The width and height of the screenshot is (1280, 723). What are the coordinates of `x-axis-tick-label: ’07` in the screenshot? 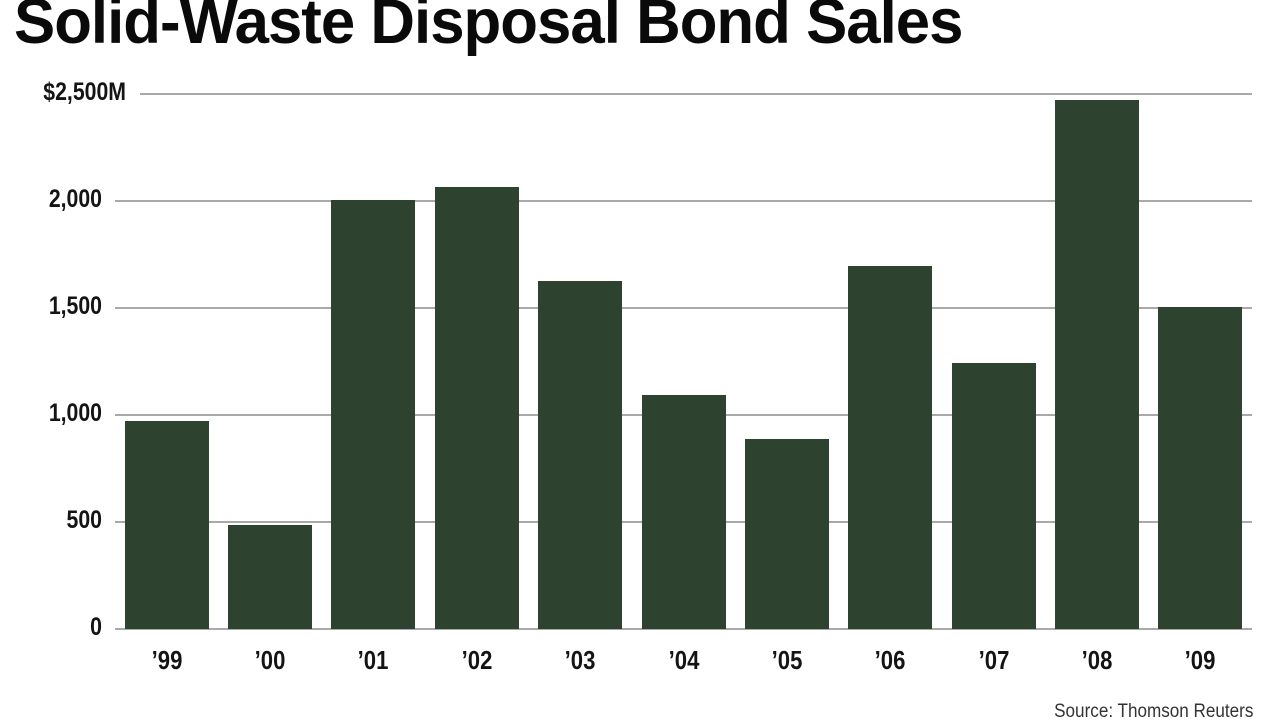 It's located at (993, 660).